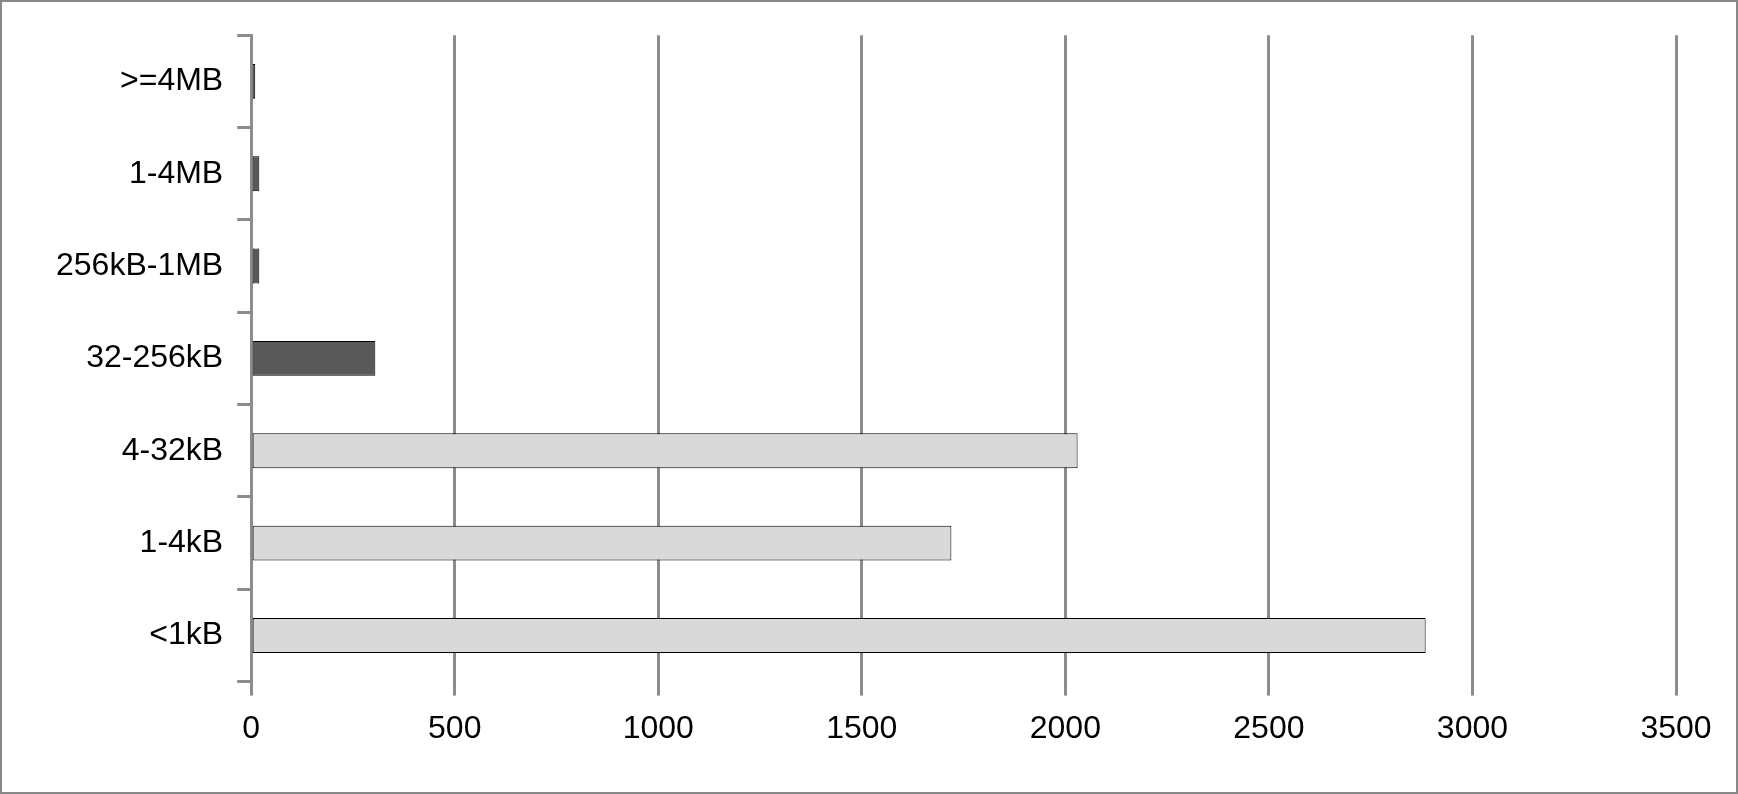 The width and height of the screenshot is (1738, 794). I want to click on y-tick-label: 4-32kB, so click(172, 448).